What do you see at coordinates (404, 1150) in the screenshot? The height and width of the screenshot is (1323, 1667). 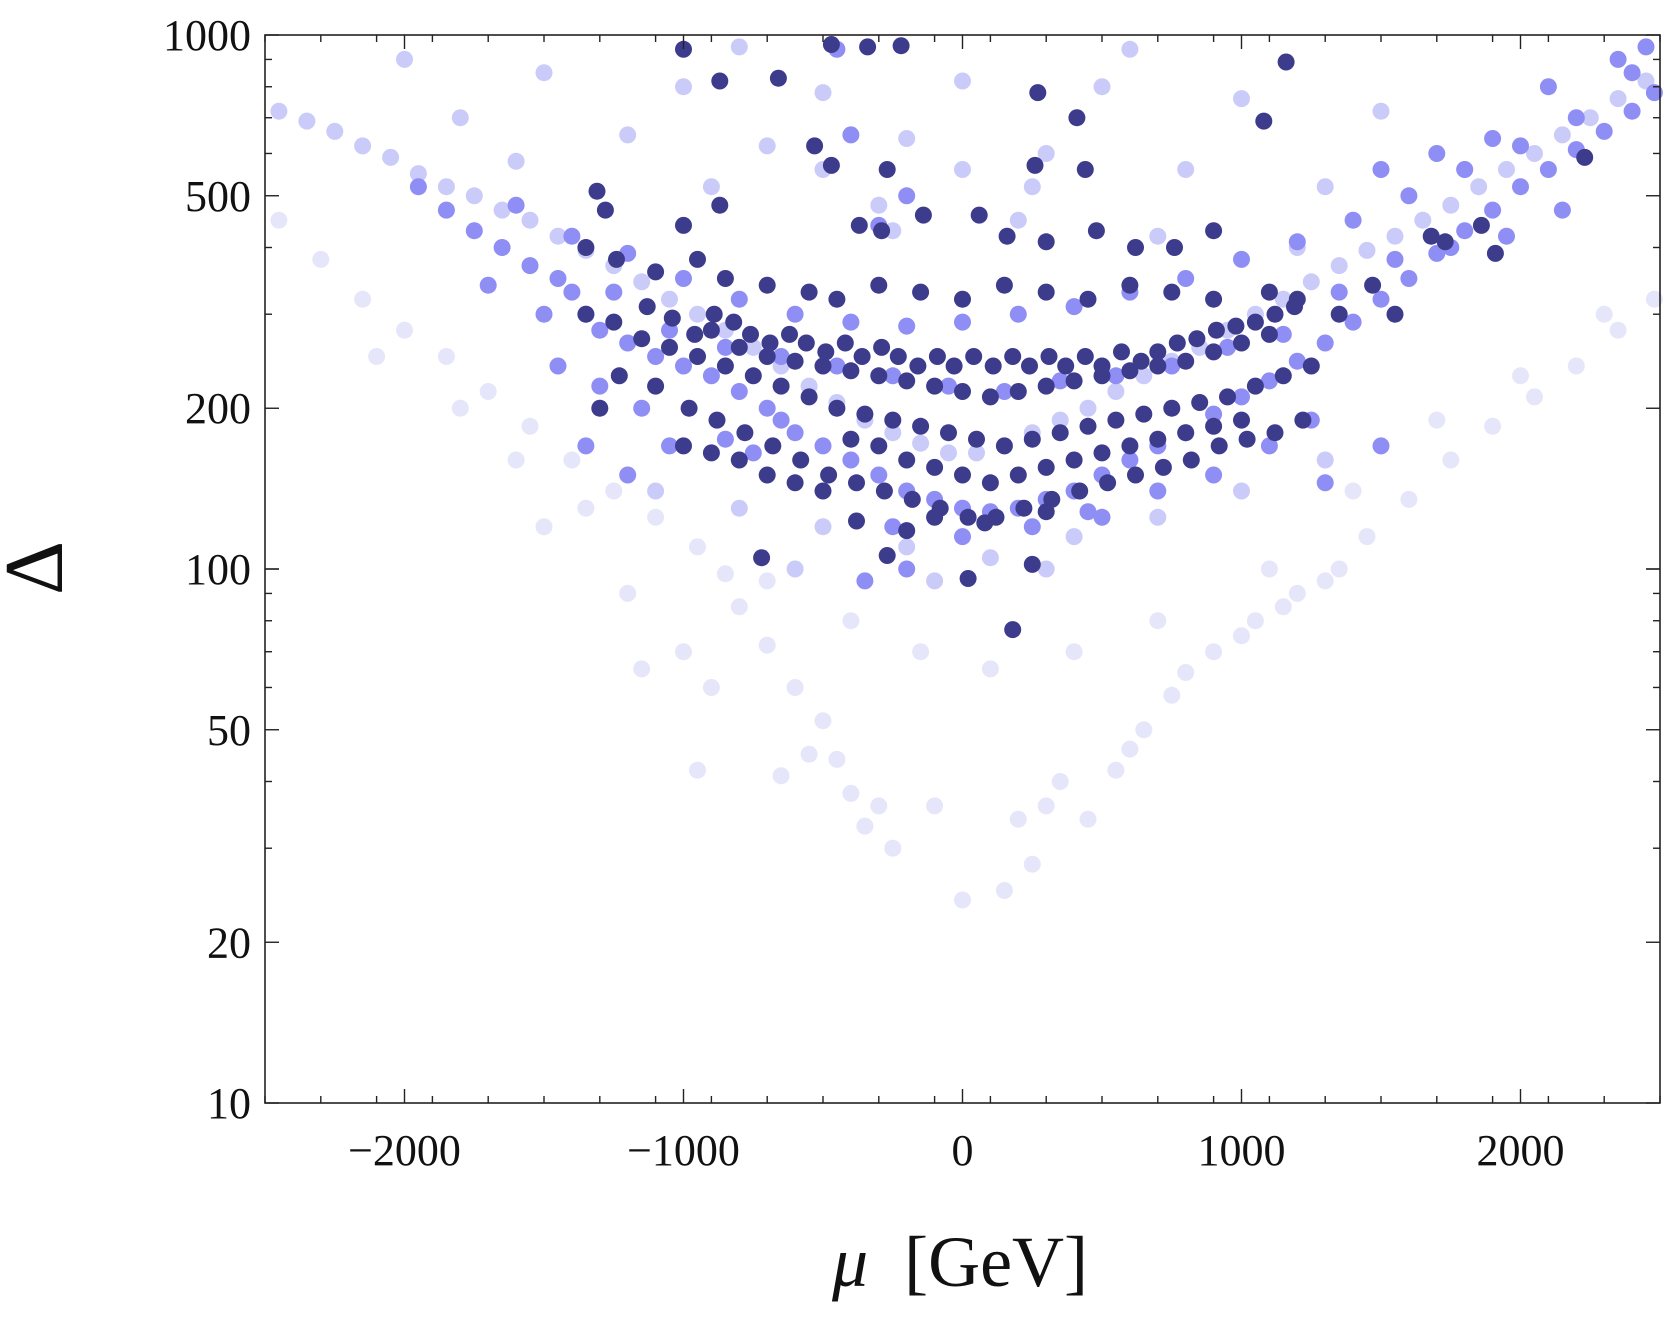 I see `x-tick-label: −2000` at bounding box center [404, 1150].